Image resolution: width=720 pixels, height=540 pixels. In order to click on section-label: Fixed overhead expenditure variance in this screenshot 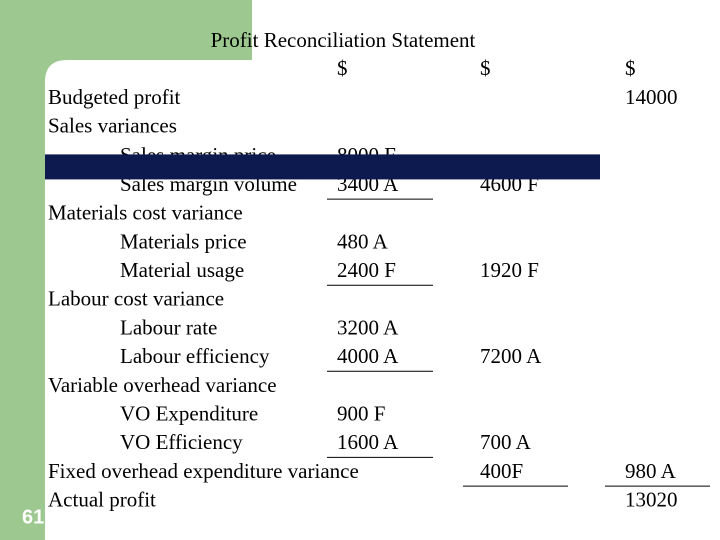, I will do `click(203, 471)`.